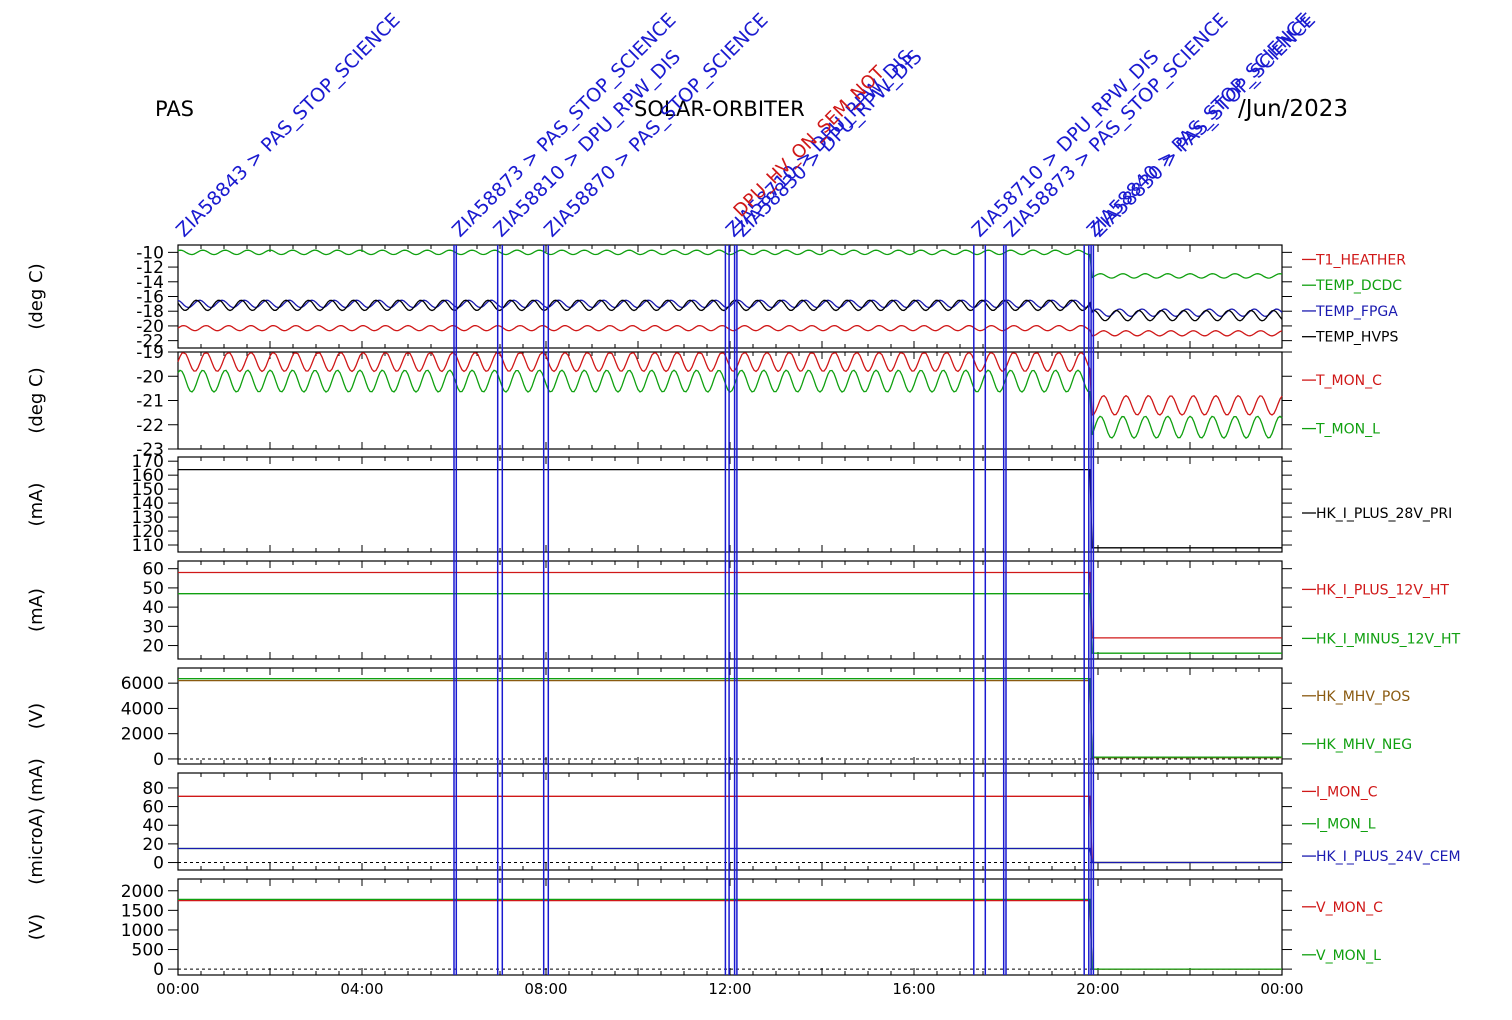 The image size is (1512, 1020). Describe the element at coordinates (288, 125) in the screenshot. I see `command-label: ZIA58843 > PAS_STOP_SCIENCE` at that location.